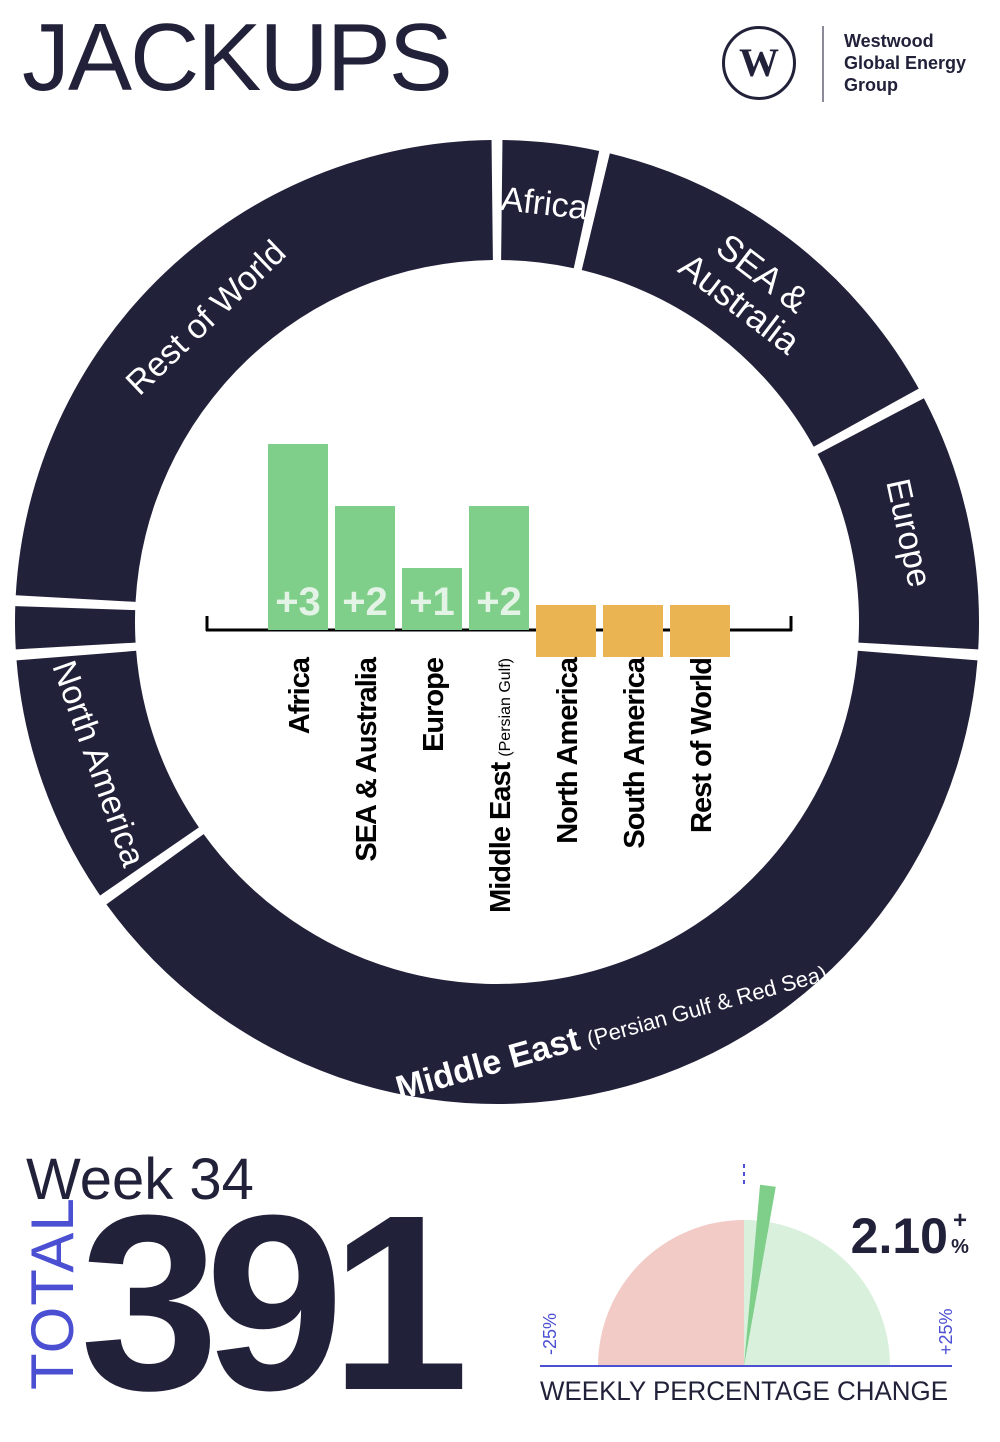 Image resolution: width=1000 pixels, height=1442 pixels. I want to click on gauge-value-unit: %, so click(960, 1247).